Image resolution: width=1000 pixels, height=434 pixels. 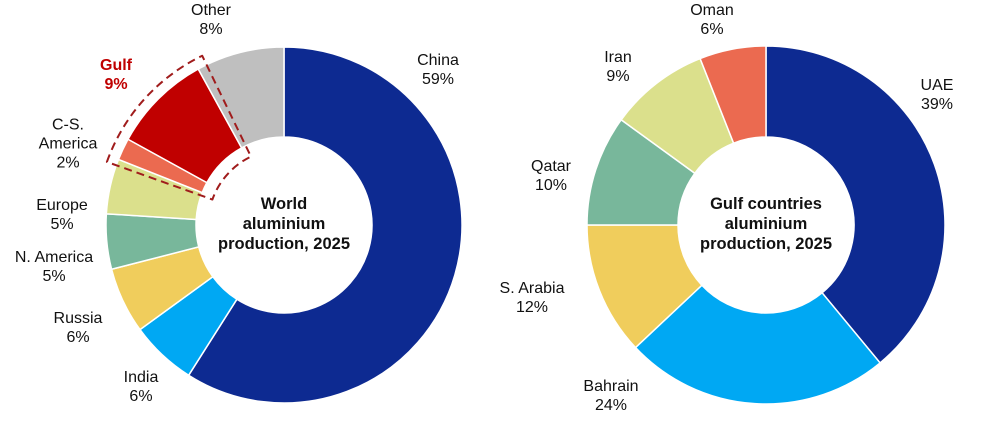 What do you see at coordinates (937, 95) in the screenshot?
I see `slice-label: UAE 39%` at bounding box center [937, 95].